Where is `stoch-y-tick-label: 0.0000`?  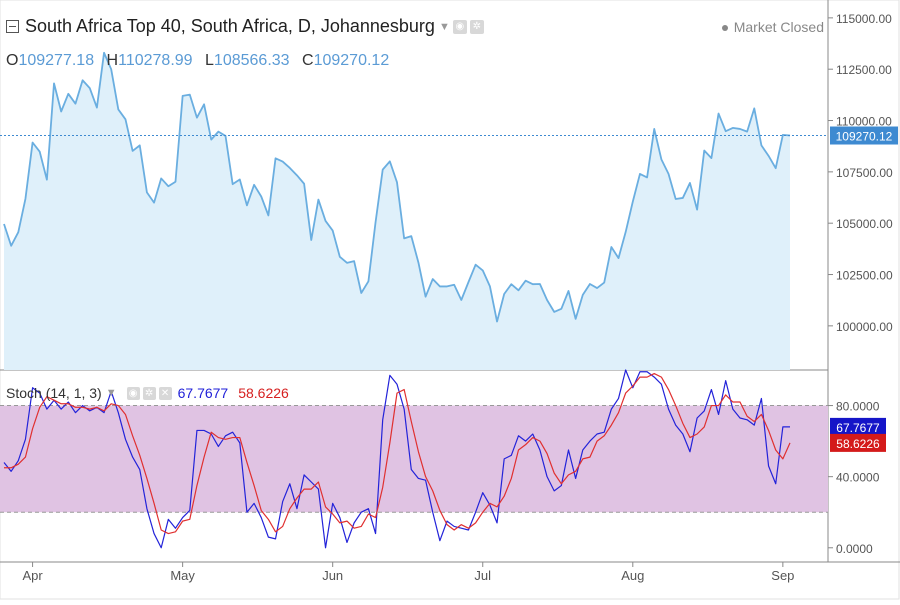
stoch-y-tick-label: 0.0000 is located at coordinates (854, 549).